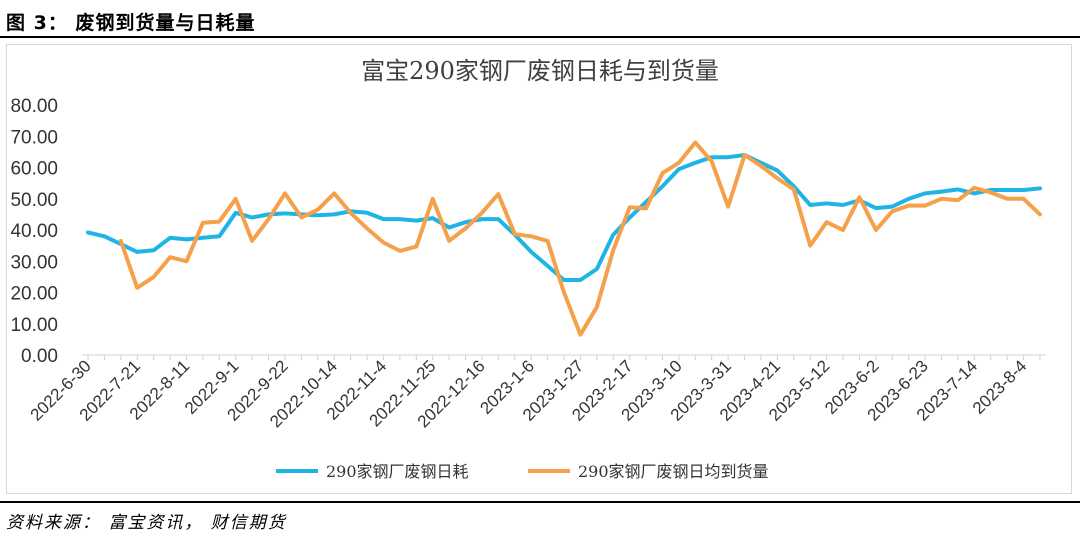 Image resolution: width=1080 pixels, height=534 pixels. Describe the element at coordinates (39, 356) in the screenshot. I see `y-tick-label: 0.00` at that location.